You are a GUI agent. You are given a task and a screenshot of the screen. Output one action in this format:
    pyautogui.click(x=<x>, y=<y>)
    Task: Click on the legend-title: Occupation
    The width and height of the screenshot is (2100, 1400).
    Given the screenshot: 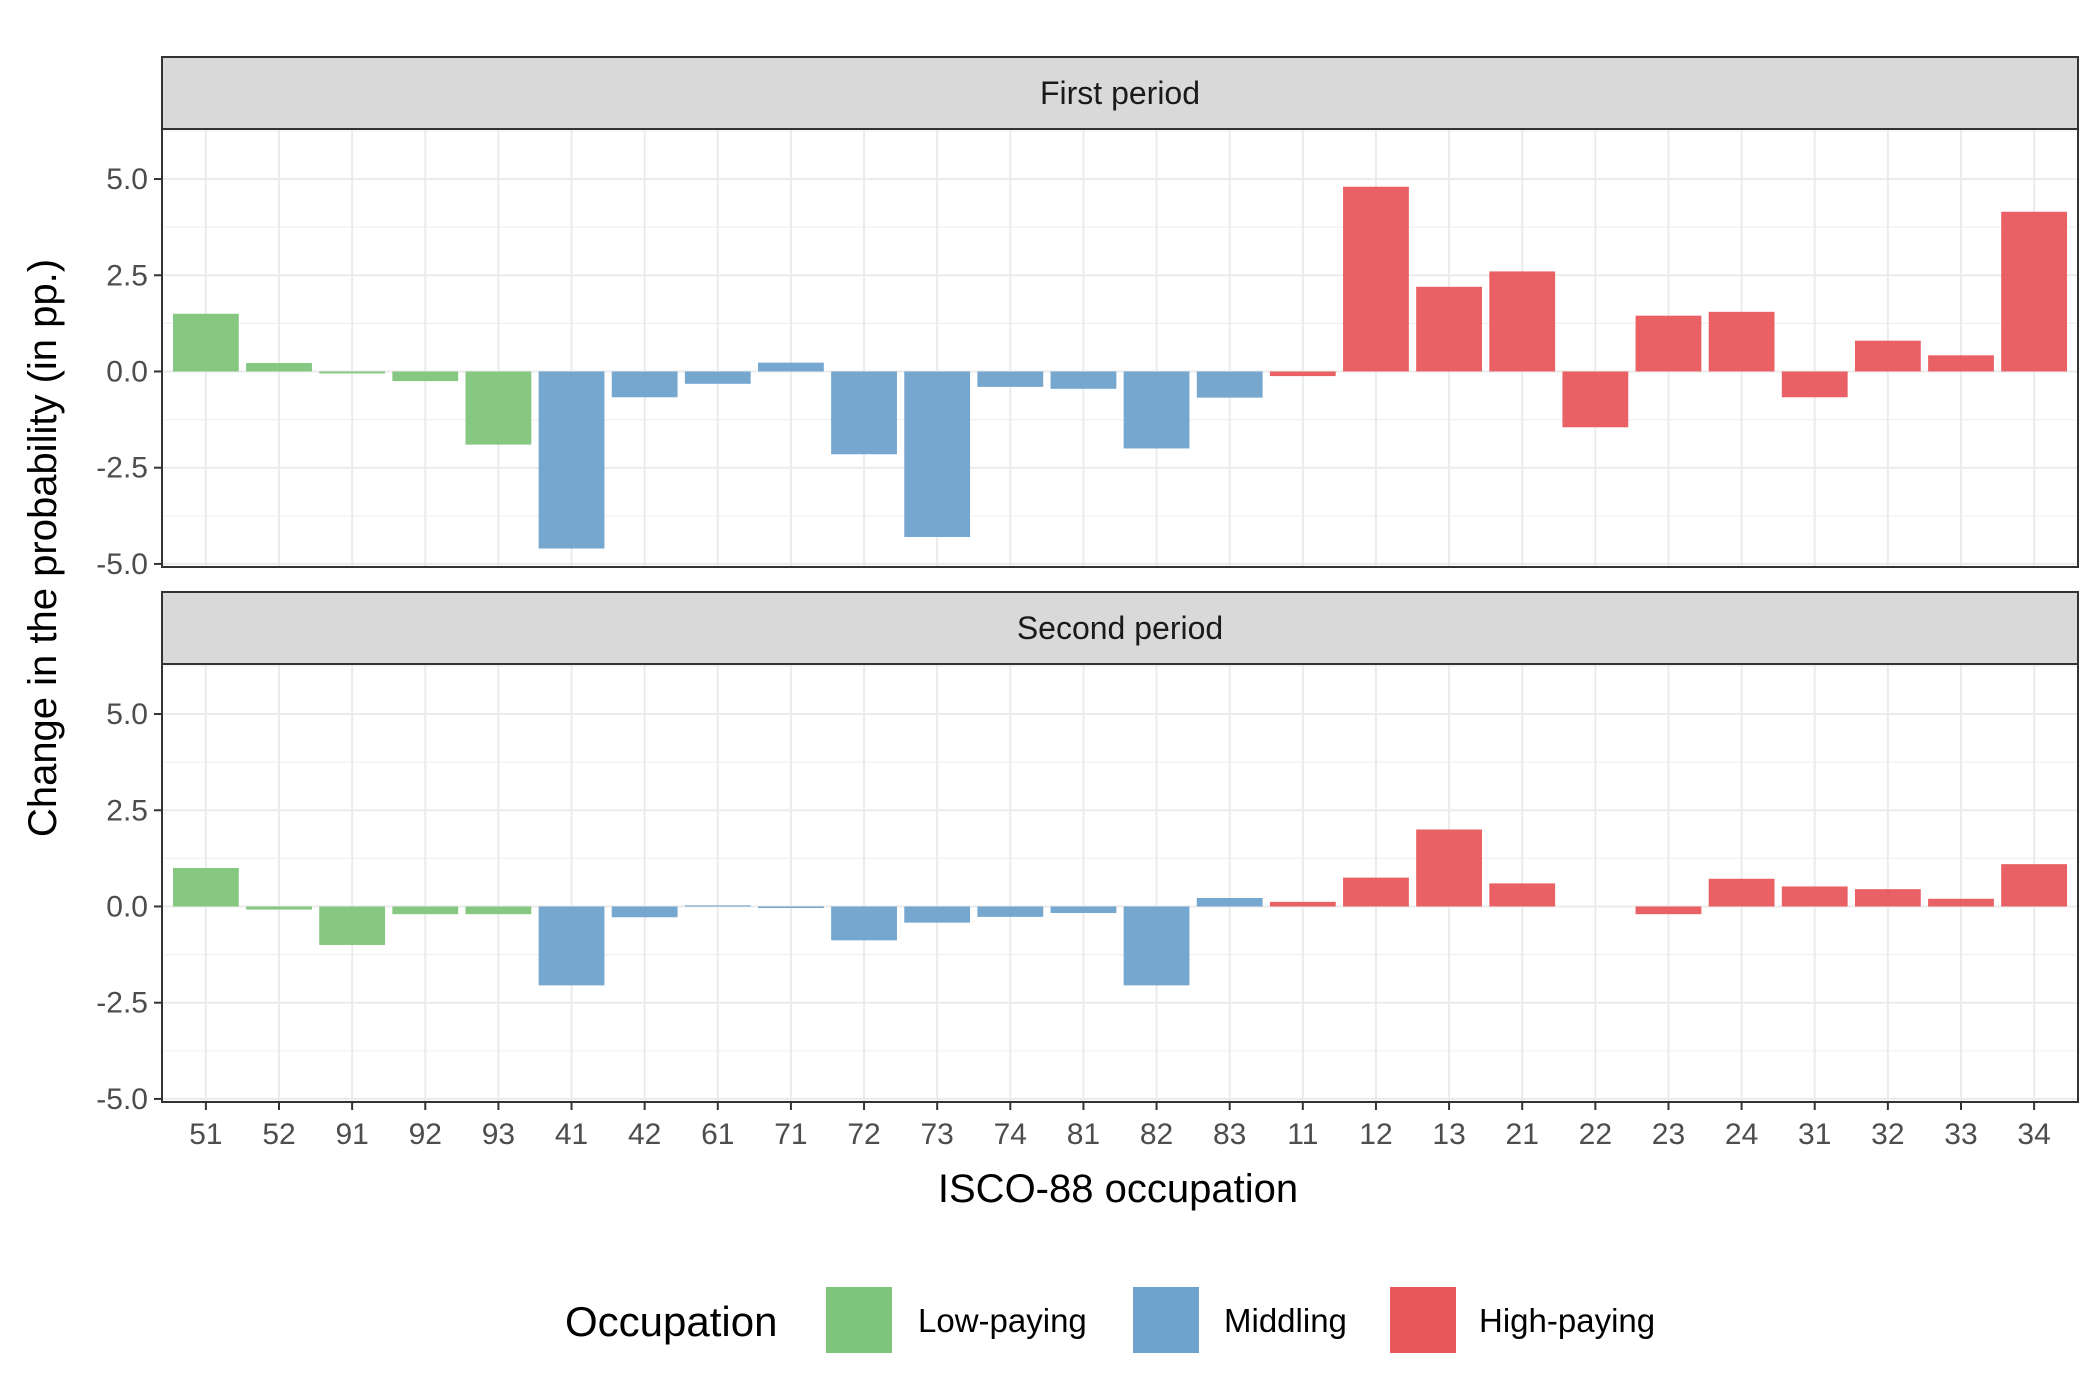 What is the action you would take?
    pyautogui.click(x=671, y=1321)
    